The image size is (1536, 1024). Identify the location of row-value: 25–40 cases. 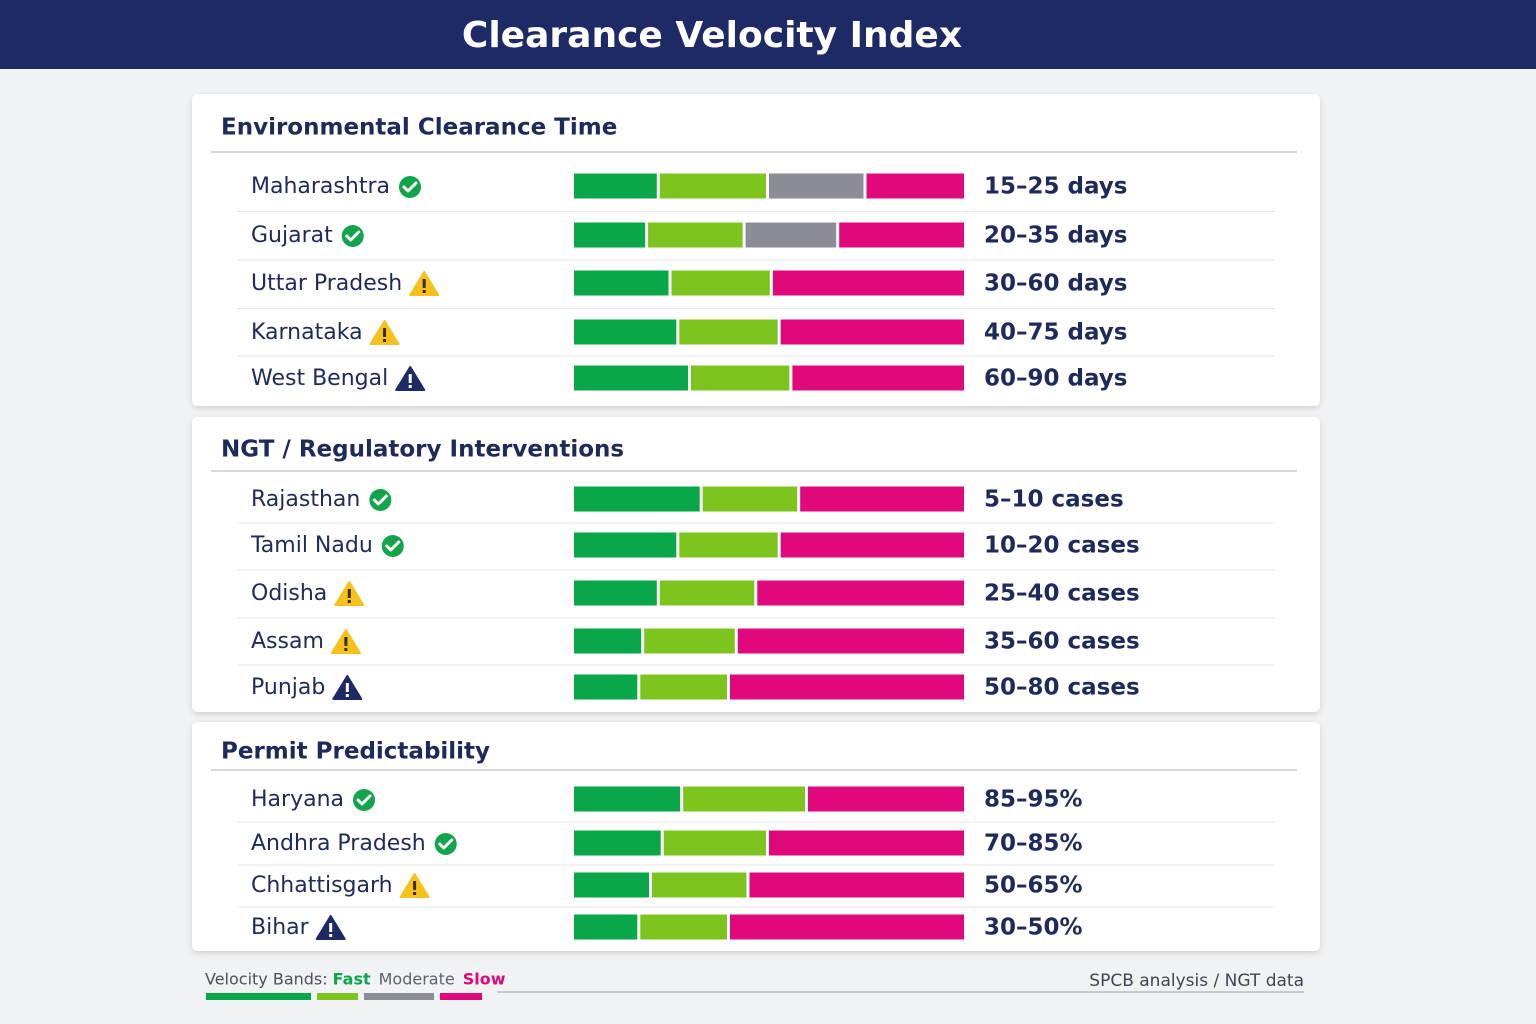
(1062, 594).